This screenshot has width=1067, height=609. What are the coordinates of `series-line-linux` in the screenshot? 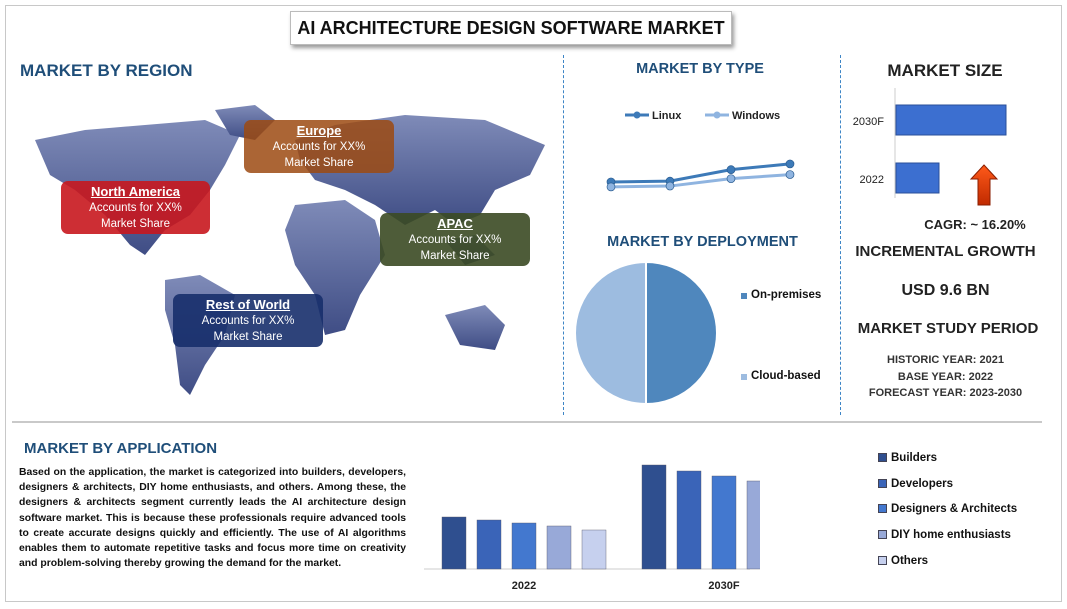 It's located at (700, 173).